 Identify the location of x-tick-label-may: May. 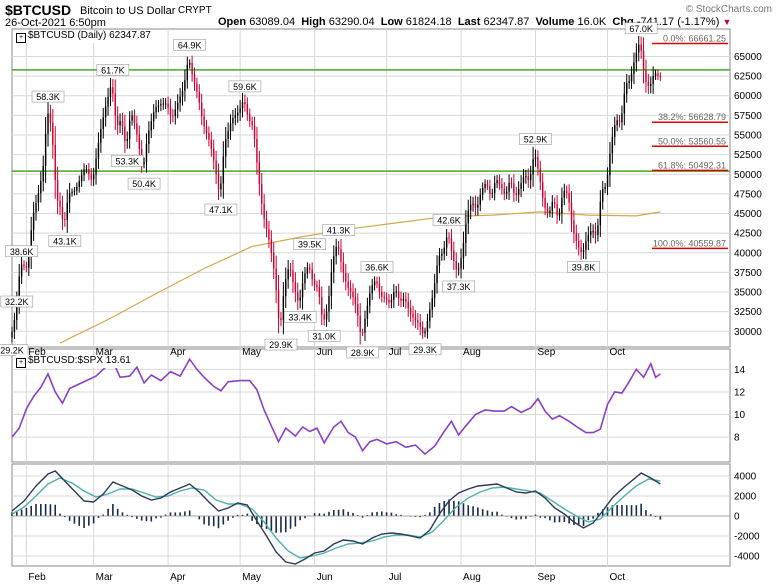
(251, 352).